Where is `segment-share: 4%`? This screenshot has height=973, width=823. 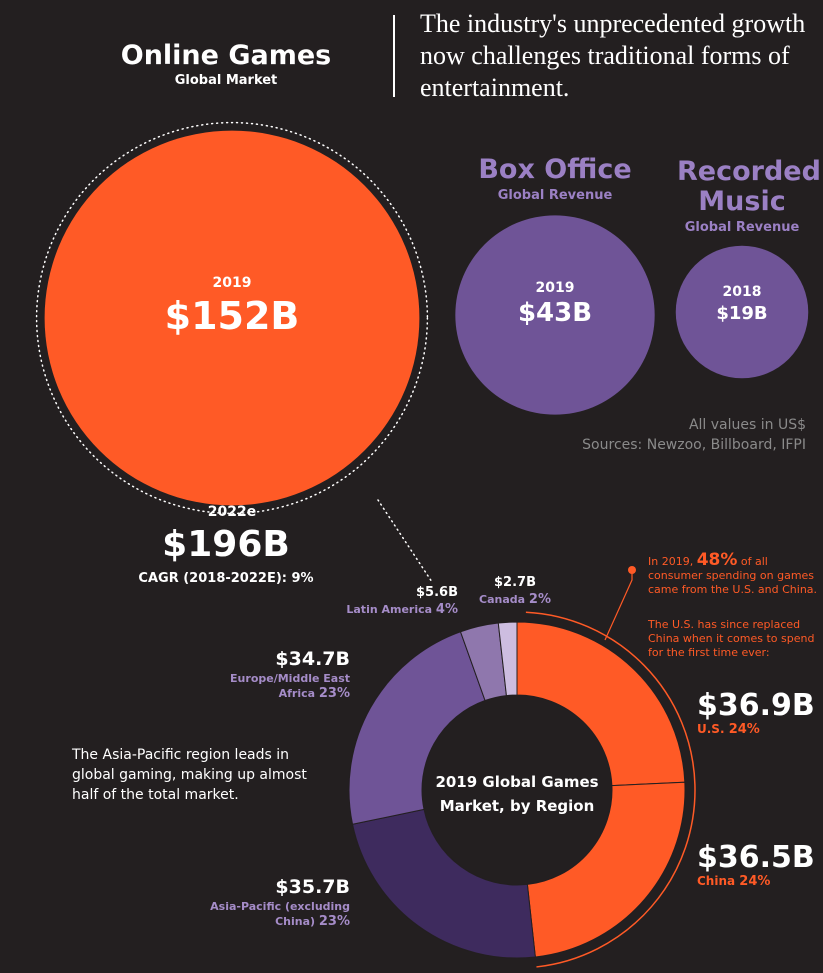
segment-share: 4% is located at coordinates (446, 609).